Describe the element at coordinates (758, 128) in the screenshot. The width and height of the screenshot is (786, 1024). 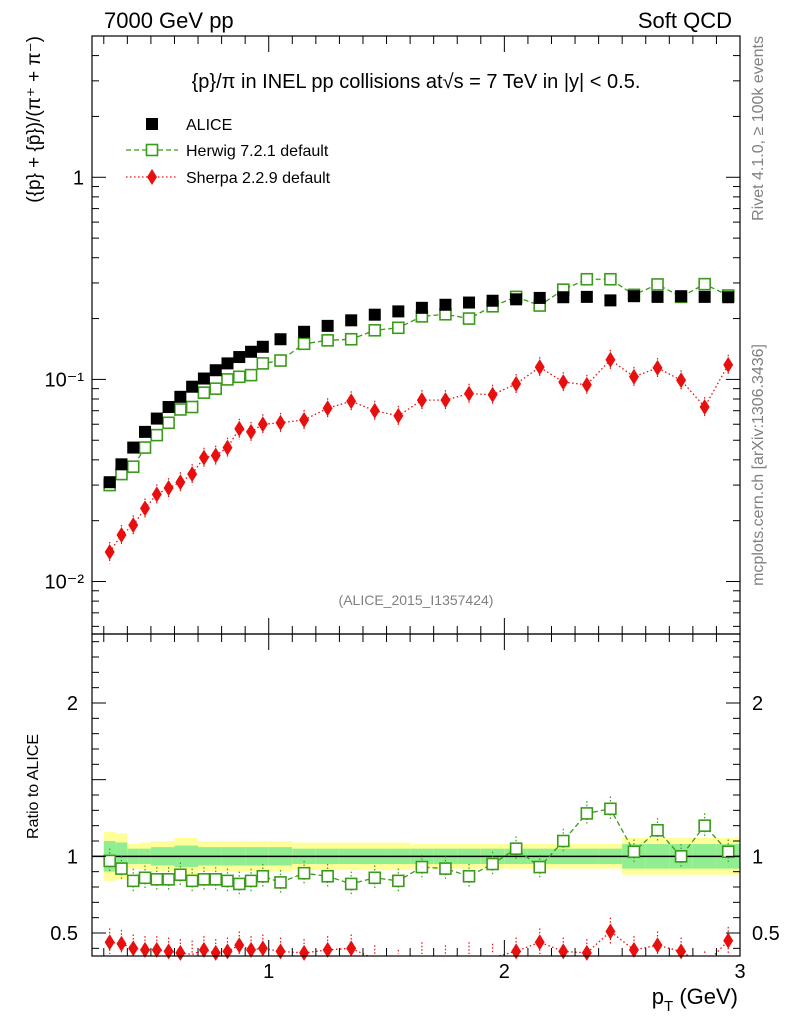
I see `rivet-version-label: Rivet 4.1.0, ≥ 100k events` at that location.